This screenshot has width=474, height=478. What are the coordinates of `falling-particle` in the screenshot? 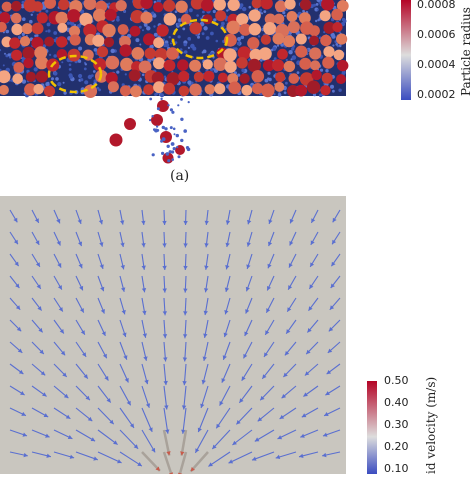 It's located at (168, 158).